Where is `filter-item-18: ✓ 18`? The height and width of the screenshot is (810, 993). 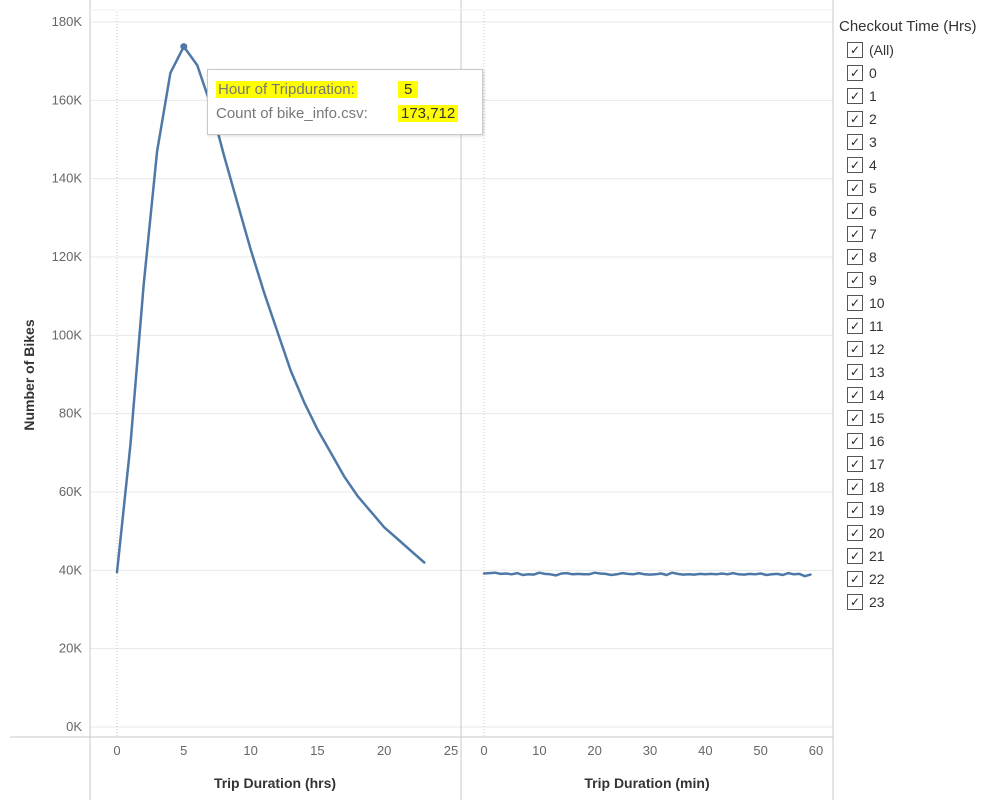 filter-item-18: ✓ 18 is located at coordinates (914, 486).